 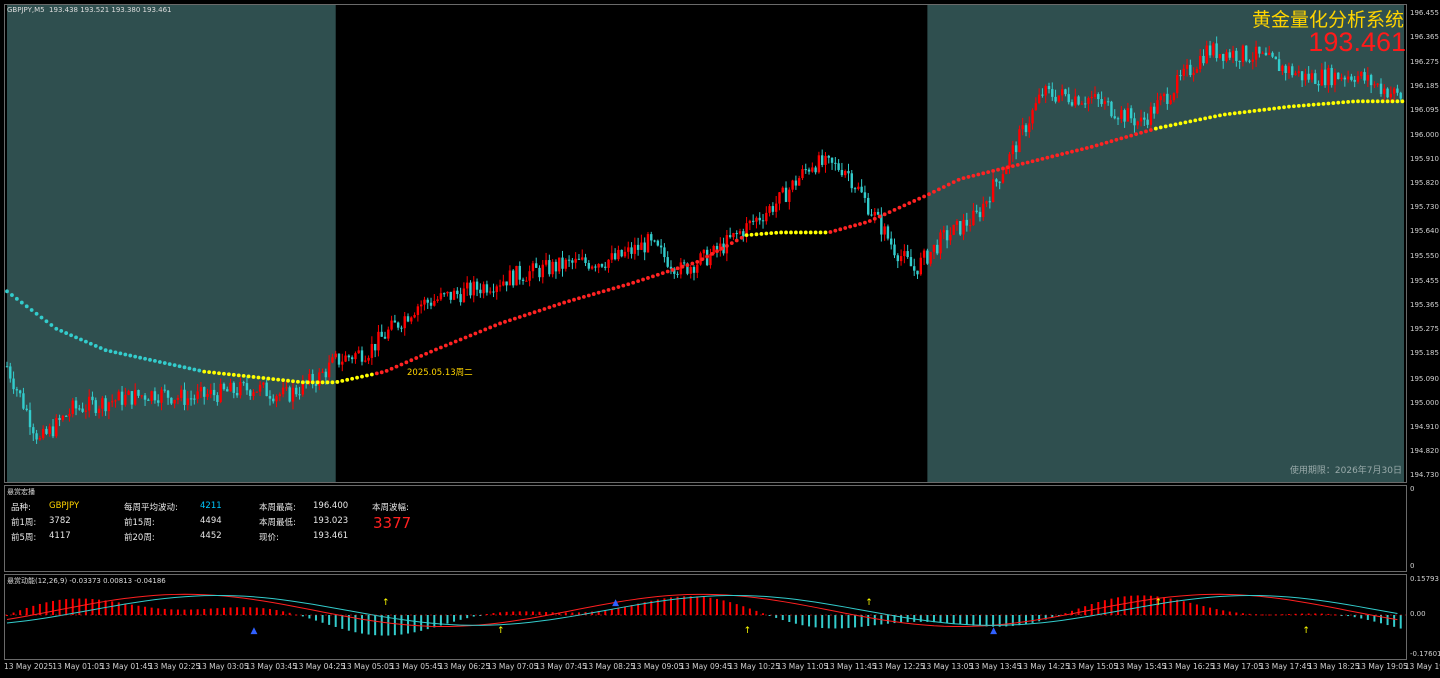 What do you see at coordinates (110, 10) in the screenshot?
I see `ohlc-values: 193.438 193.521 193.380 193.461` at bounding box center [110, 10].